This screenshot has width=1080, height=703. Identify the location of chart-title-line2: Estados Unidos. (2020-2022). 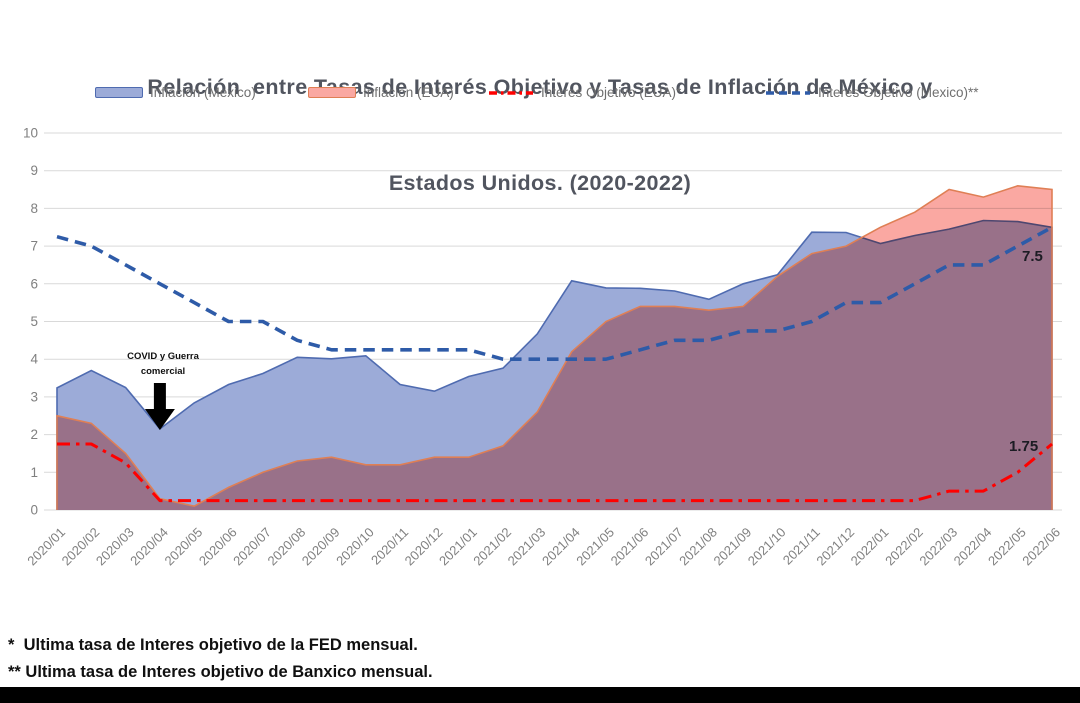
(540, 183).